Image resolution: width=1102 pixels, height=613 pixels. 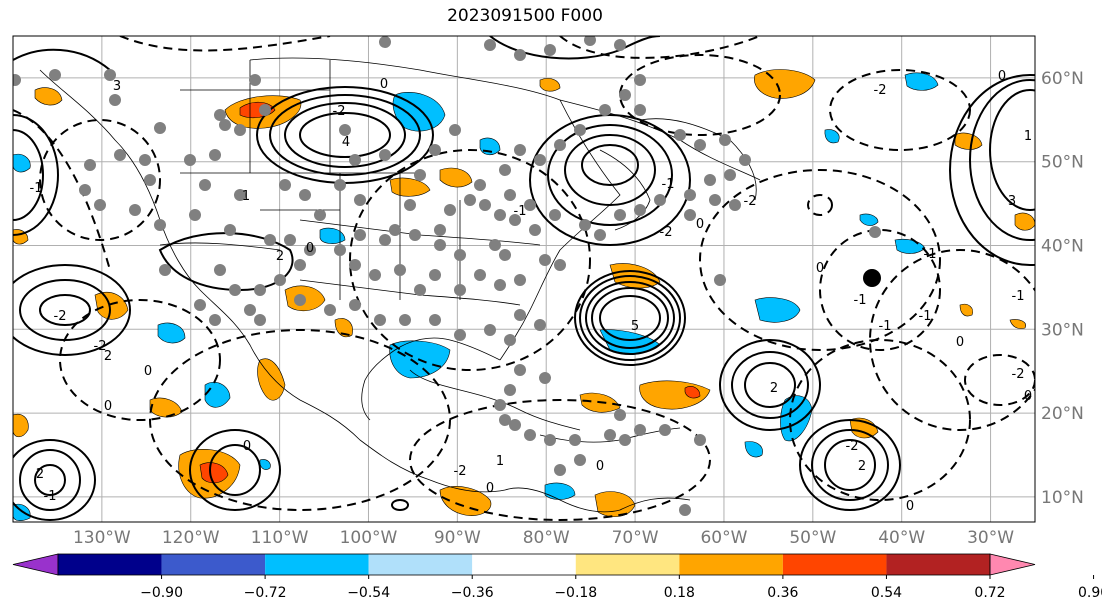 What do you see at coordinates (280, 538) in the screenshot?
I see `lon-tick-label: 110°W` at bounding box center [280, 538].